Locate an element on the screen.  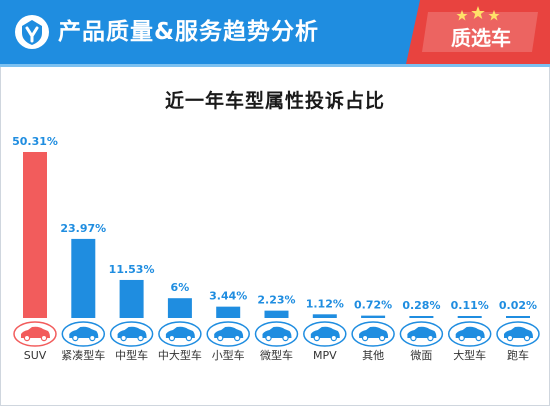
category-label-0: SUV is located at coordinates (35, 355).